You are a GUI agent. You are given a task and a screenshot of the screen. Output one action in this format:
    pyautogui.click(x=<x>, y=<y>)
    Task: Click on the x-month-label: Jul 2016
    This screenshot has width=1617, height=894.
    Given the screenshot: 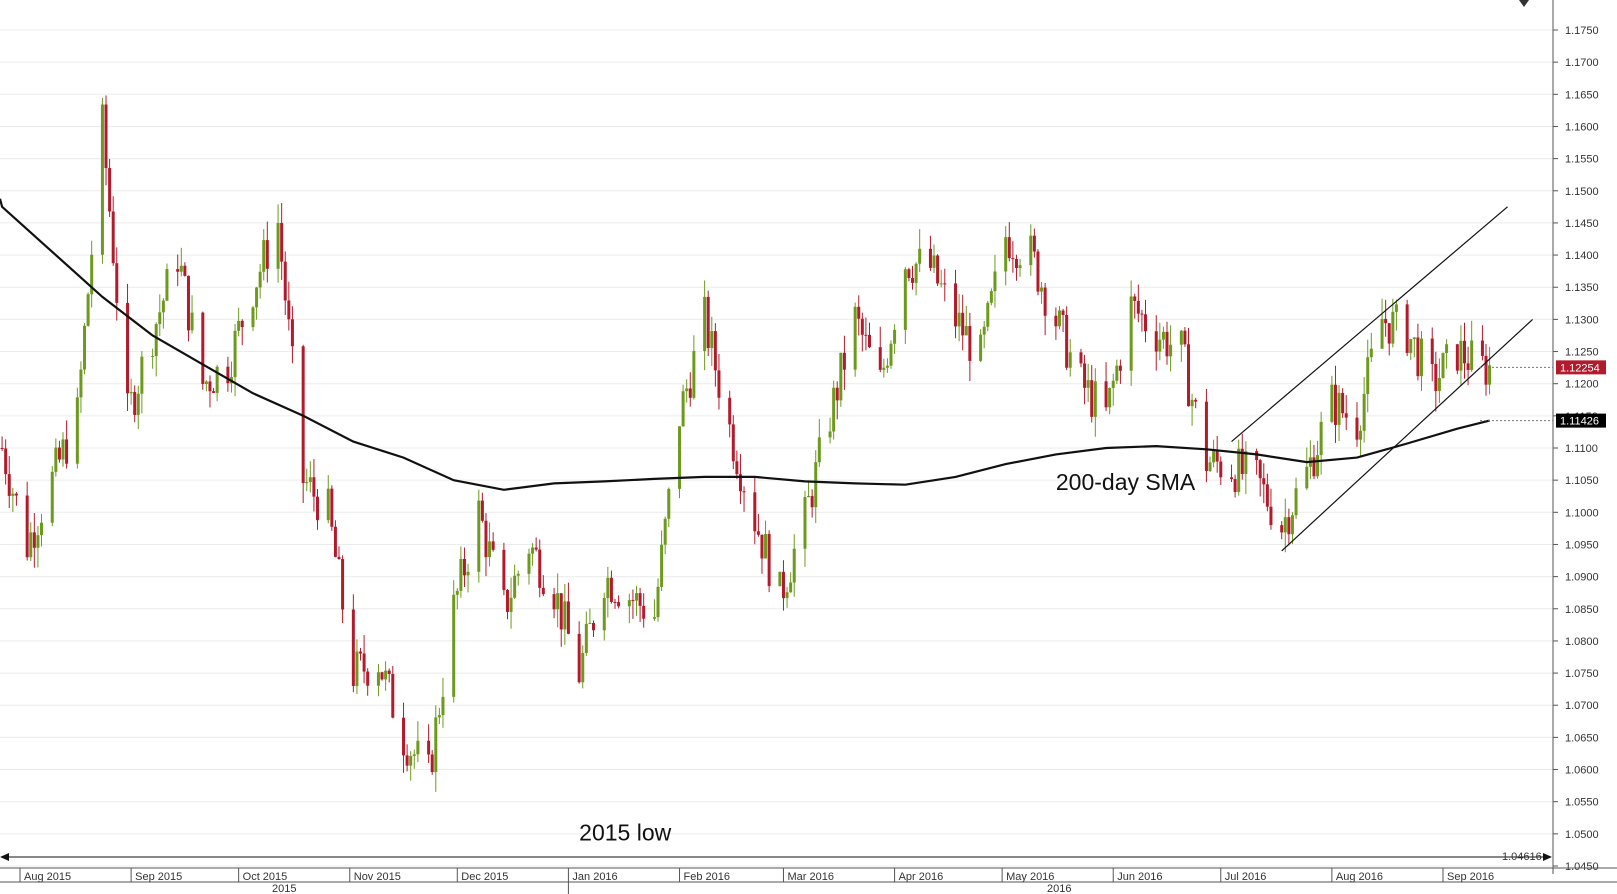 What is the action you would take?
    pyautogui.click(x=1246, y=877)
    